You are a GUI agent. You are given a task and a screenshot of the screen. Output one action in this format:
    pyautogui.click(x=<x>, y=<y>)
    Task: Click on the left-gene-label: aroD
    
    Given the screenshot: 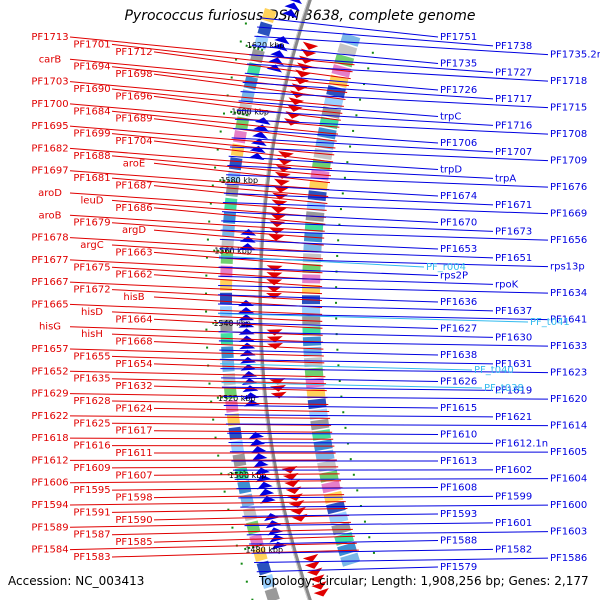 What is the action you would take?
    pyautogui.click(x=50, y=193)
    